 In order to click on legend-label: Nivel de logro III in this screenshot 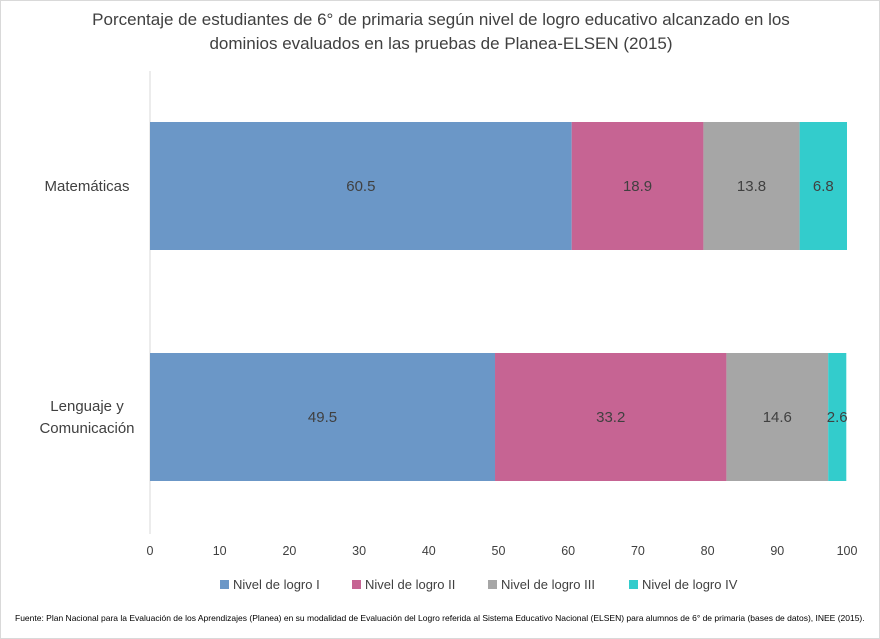, I will do `click(548, 584)`.